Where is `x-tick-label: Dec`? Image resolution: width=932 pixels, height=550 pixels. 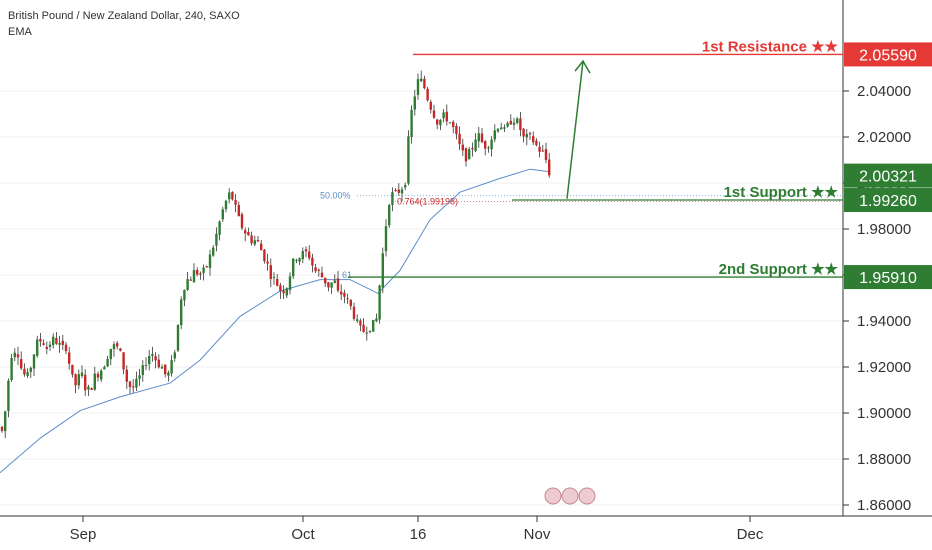
x-tick-label: Dec is located at coordinates (750, 534).